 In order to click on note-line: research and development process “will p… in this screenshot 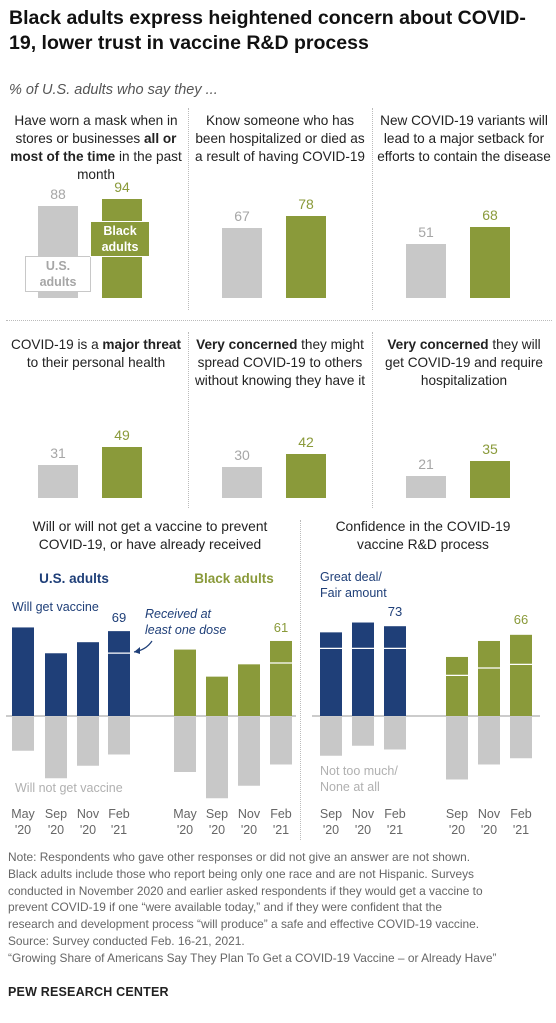, I will do `click(244, 924)`.